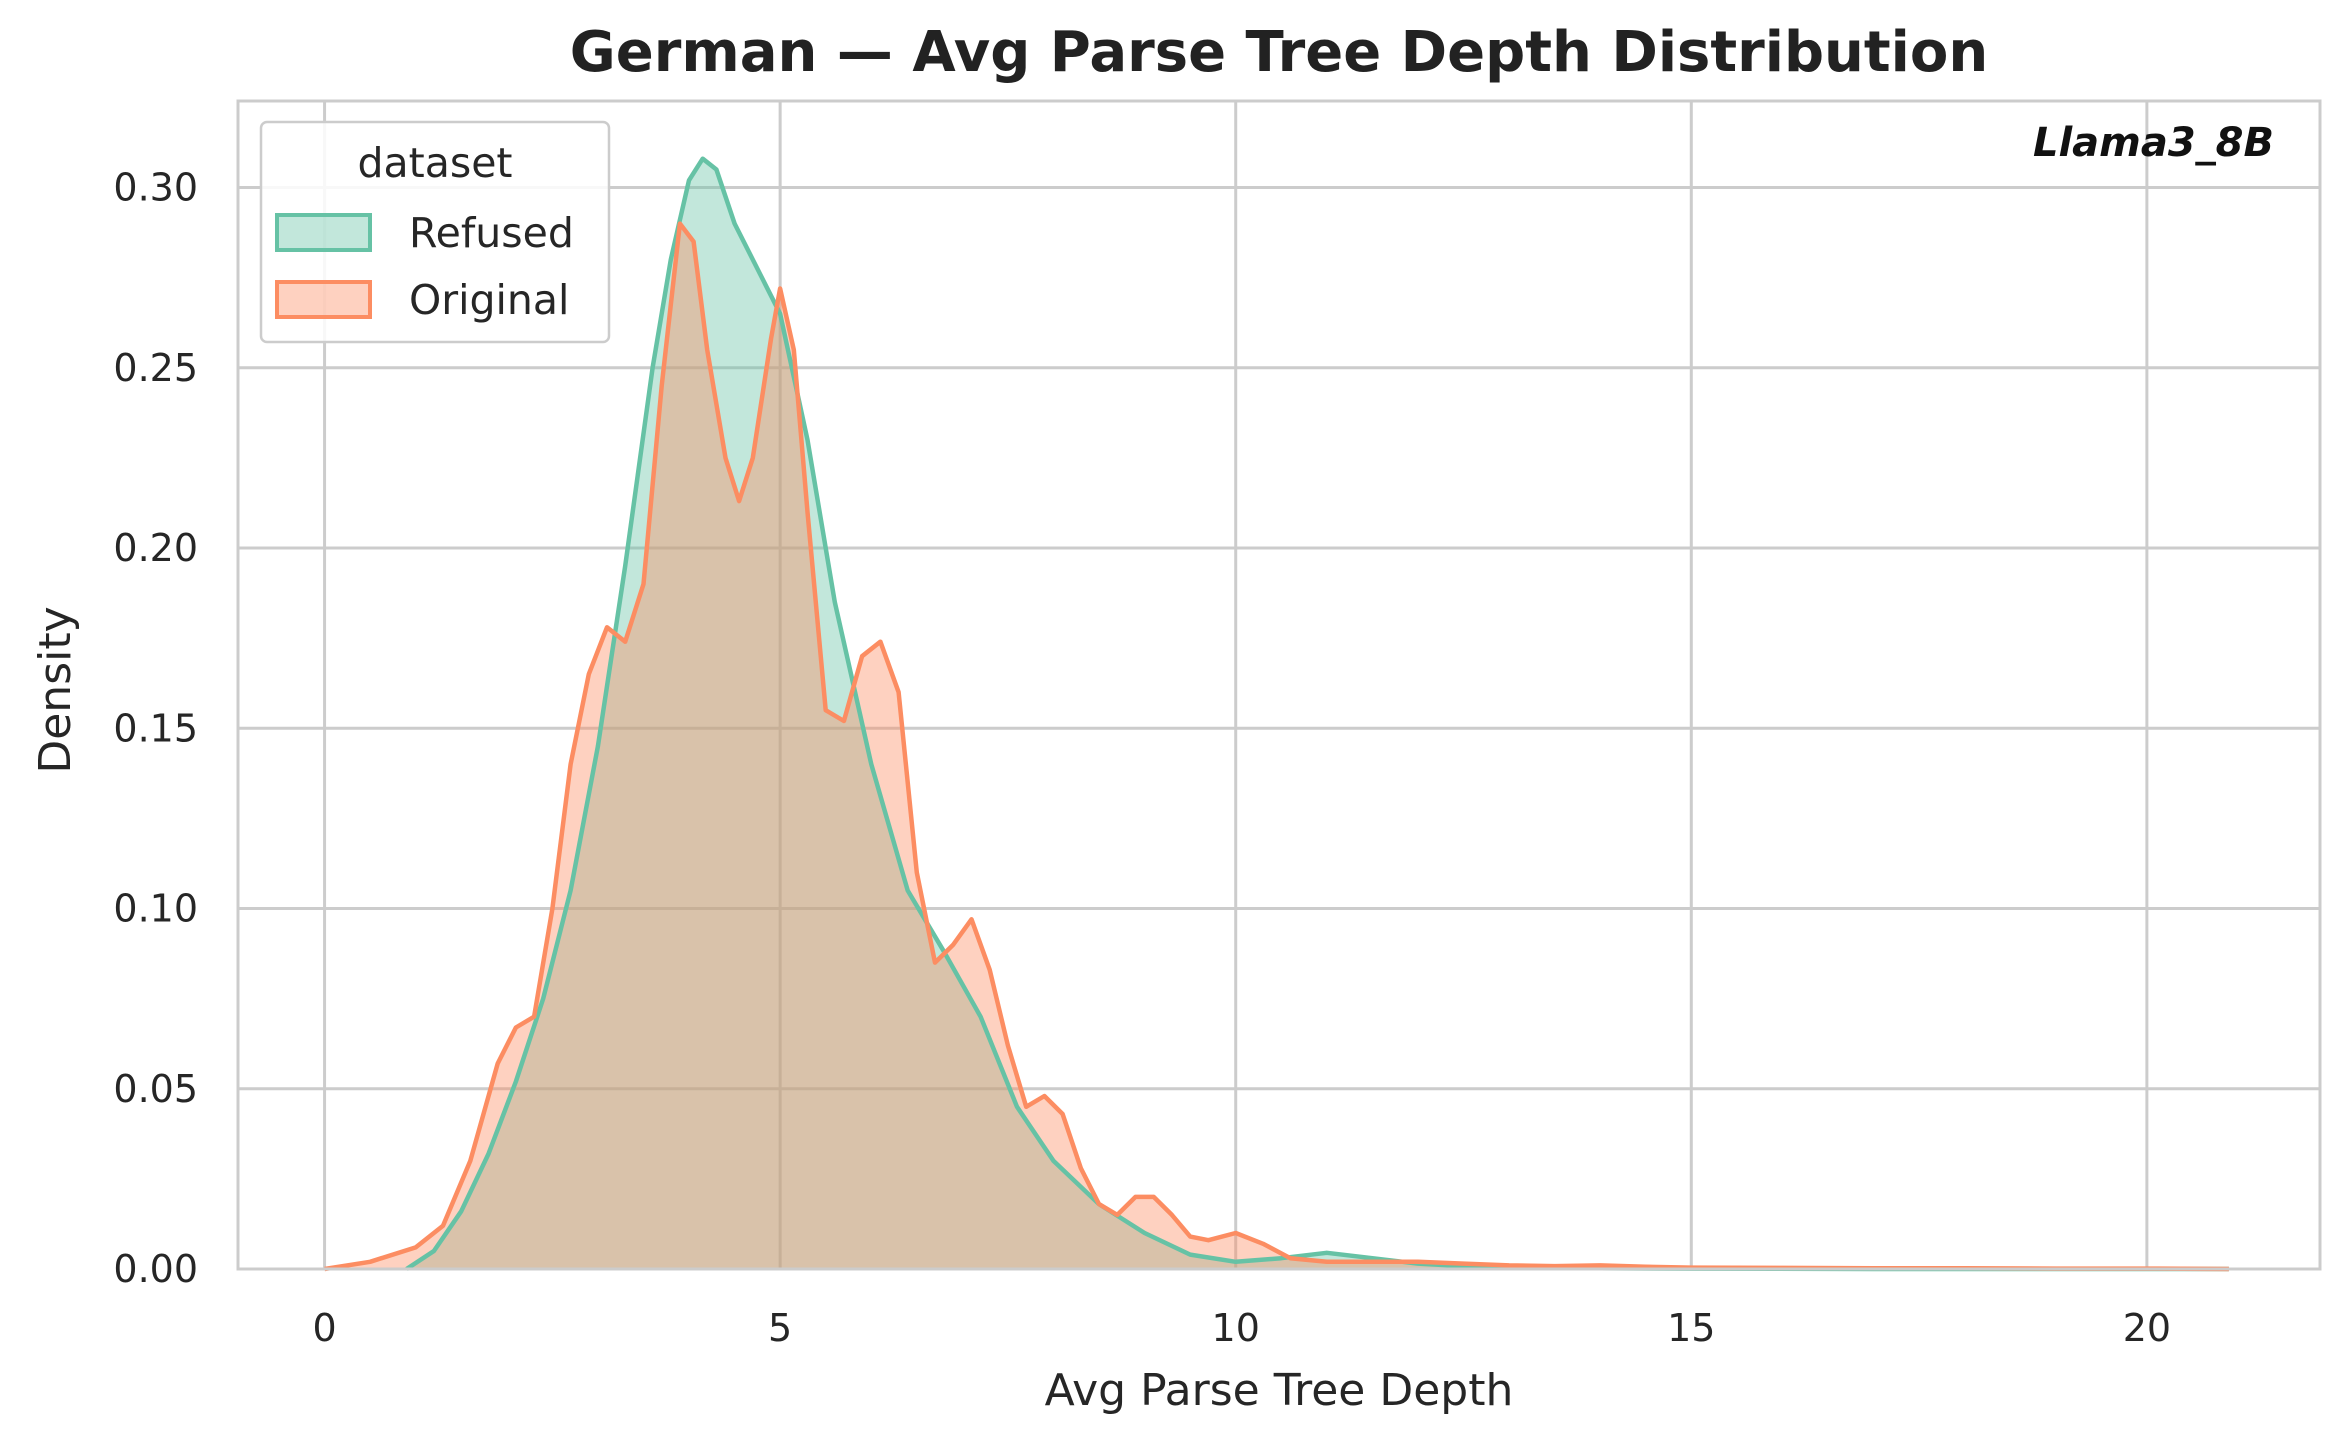  I want to click on y-tick-label: 0.30, so click(155, 188).